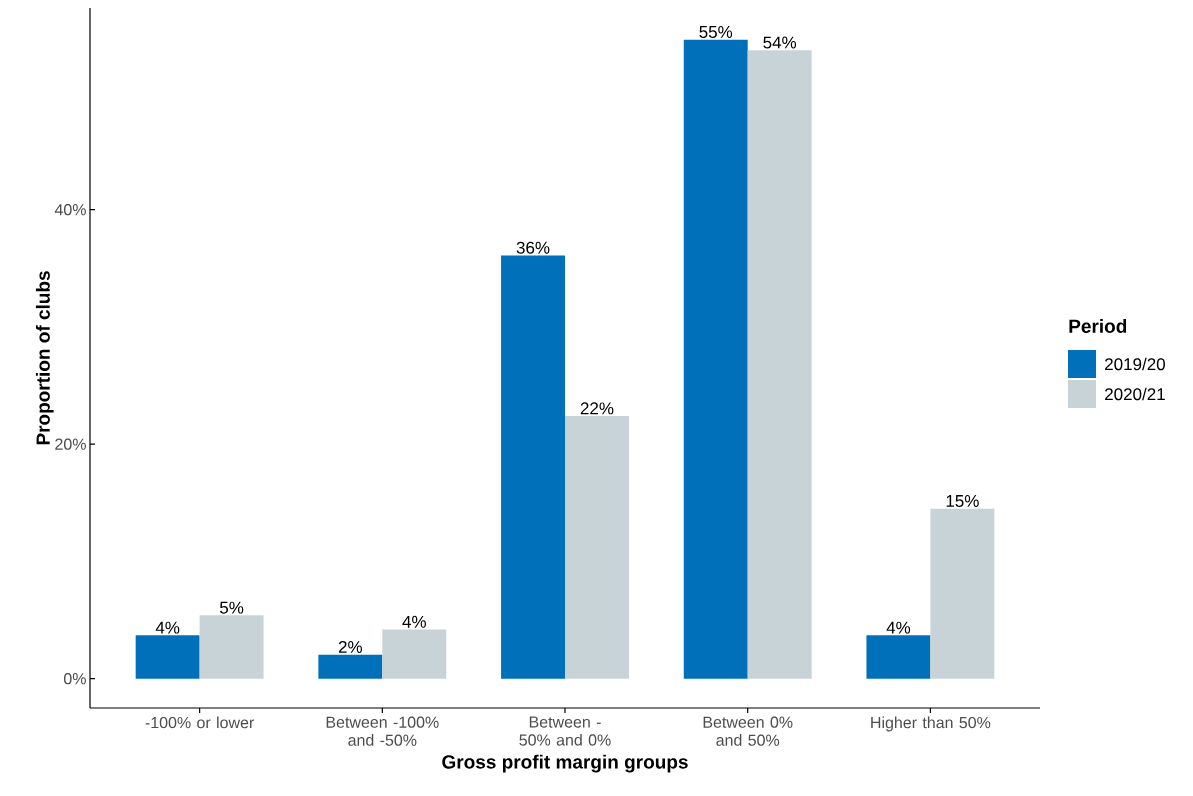 This screenshot has height=796, width=1193. I want to click on legend-label: 2020/21, so click(1135, 394).